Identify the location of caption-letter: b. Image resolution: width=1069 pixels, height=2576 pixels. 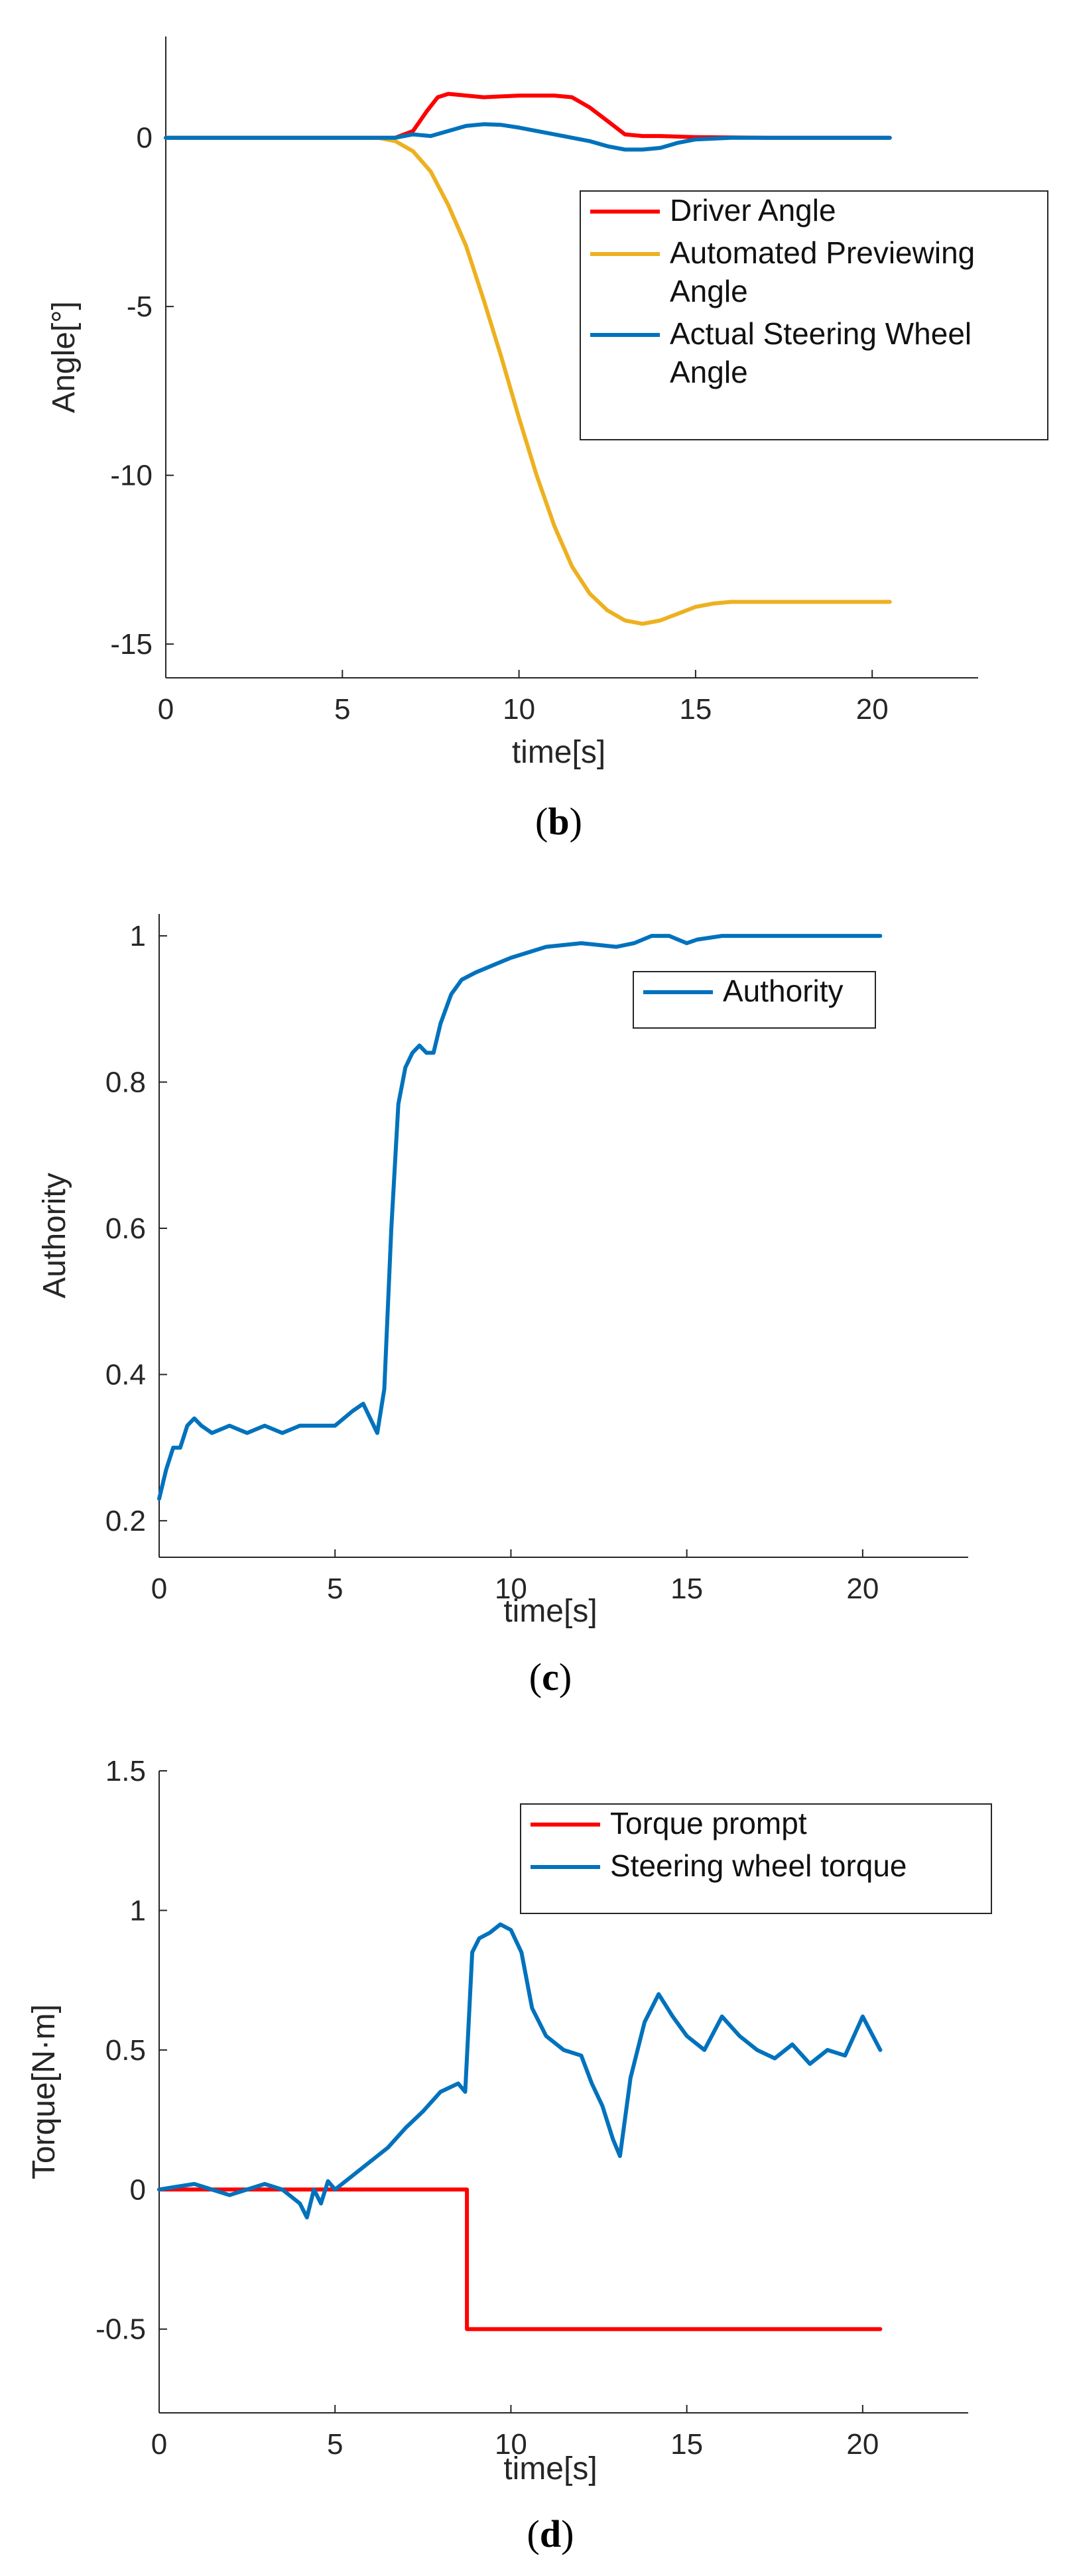
(558, 822).